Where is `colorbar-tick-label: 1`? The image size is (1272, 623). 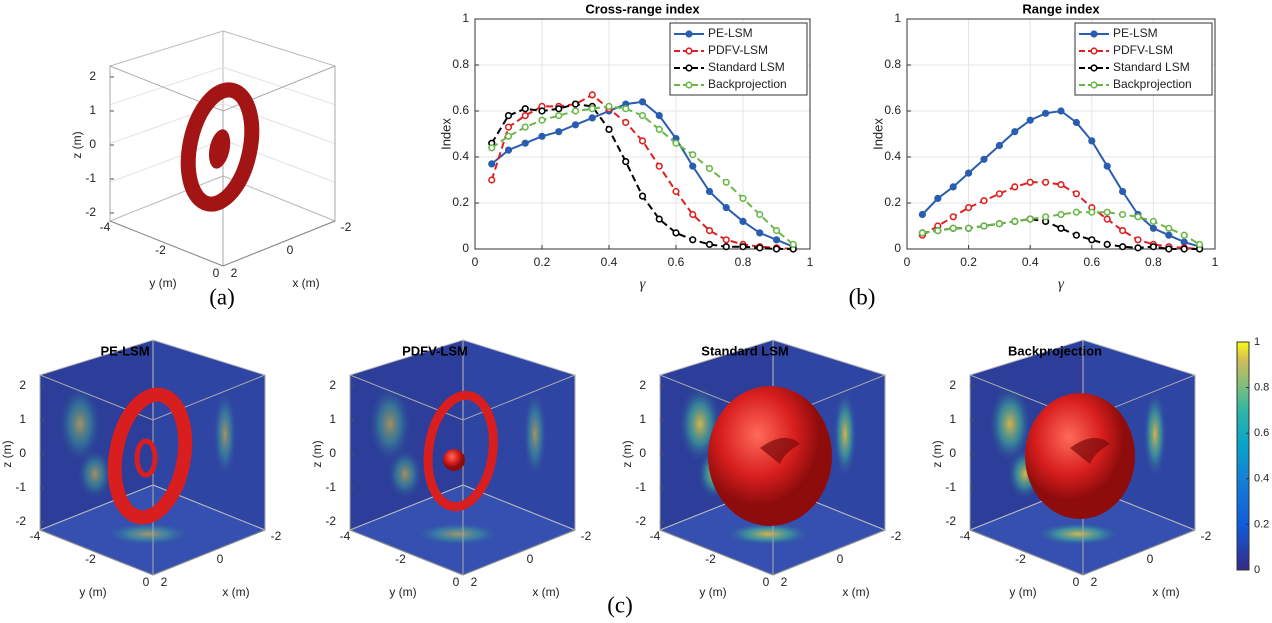 colorbar-tick-label: 1 is located at coordinates (1257, 342).